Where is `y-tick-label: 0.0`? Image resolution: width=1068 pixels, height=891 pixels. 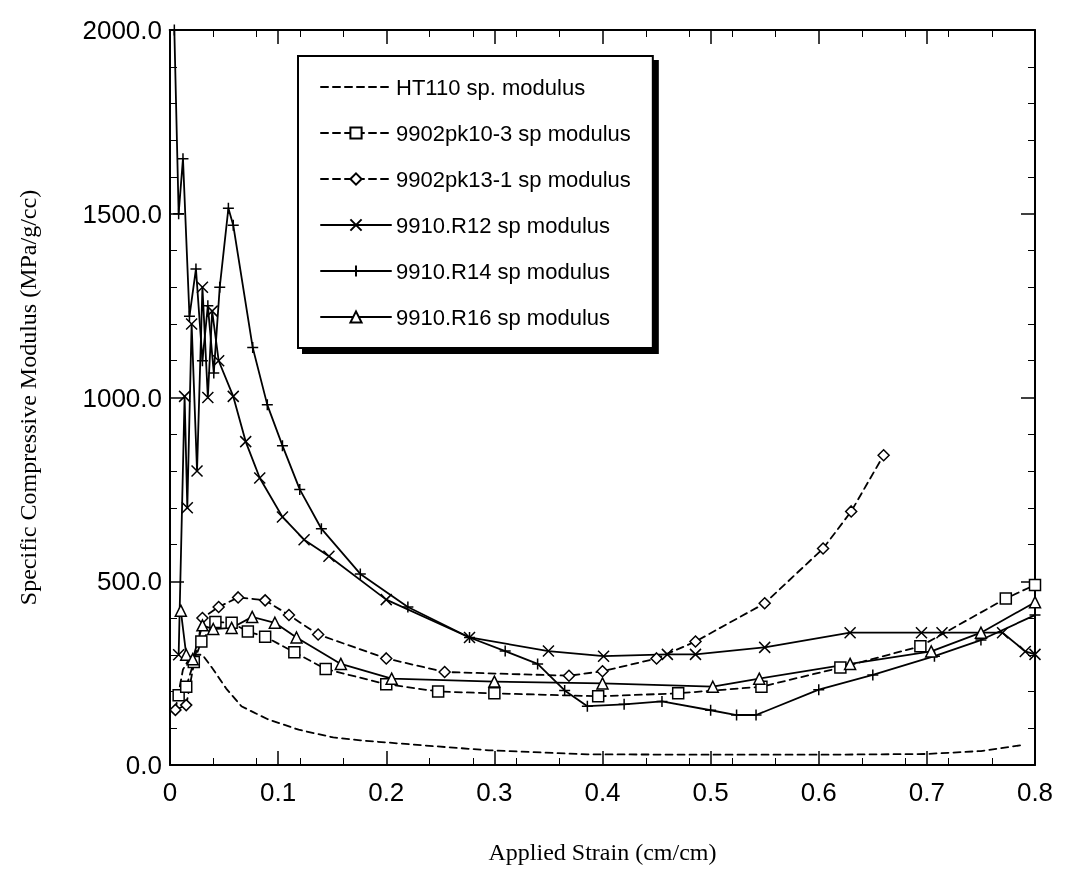 y-tick-label: 0.0 is located at coordinates (143, 765).